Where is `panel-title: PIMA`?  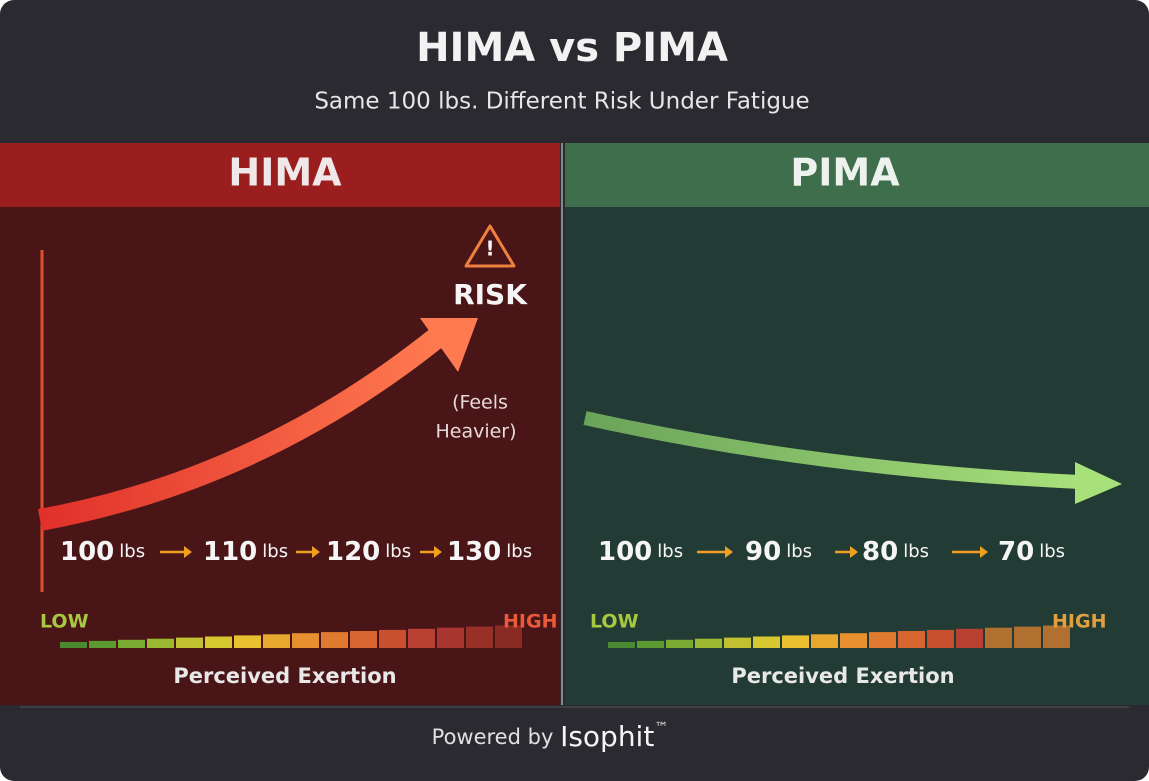 panel-title: PIMA is located at coordinates (845, 173).